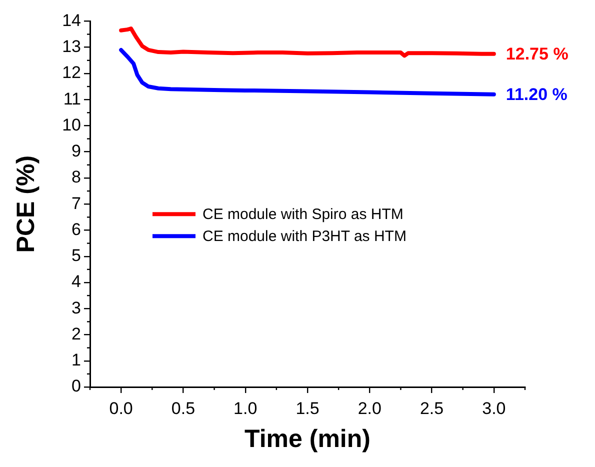 Image resolution: width=595 pixels, height=467 pixels. Describe the element at coordinates (308, 408) in the screenshot. I see `x-tick-label: 1.5` at that location.